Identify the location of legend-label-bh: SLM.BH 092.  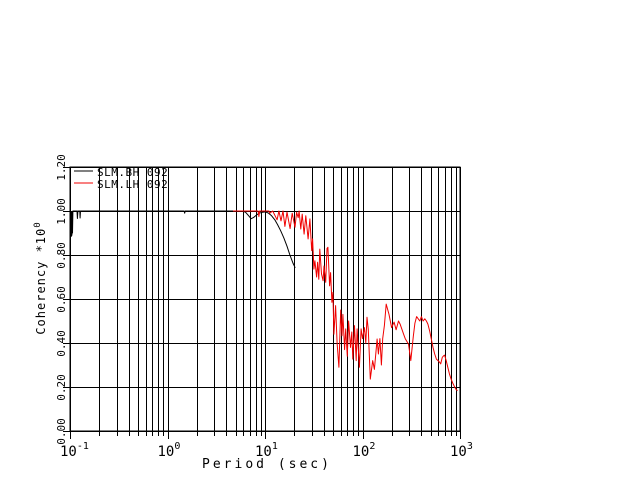
(132, 172).